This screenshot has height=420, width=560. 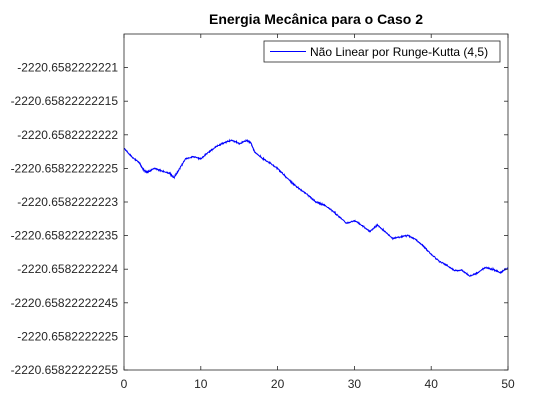 What do you see at coordinates (65, 168) in the screenshot?
I see `y-tick-label: -2220.65822222225` at bounding box center [65, 168].